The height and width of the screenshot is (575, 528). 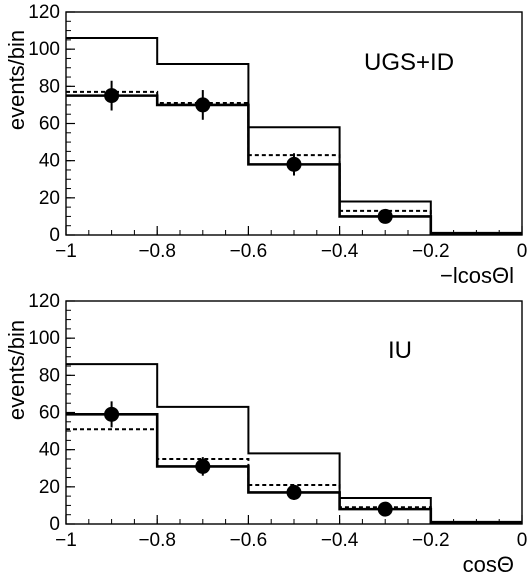 I want to click on panel-top-y-tick-label: 60, so click(x=49, y=124).